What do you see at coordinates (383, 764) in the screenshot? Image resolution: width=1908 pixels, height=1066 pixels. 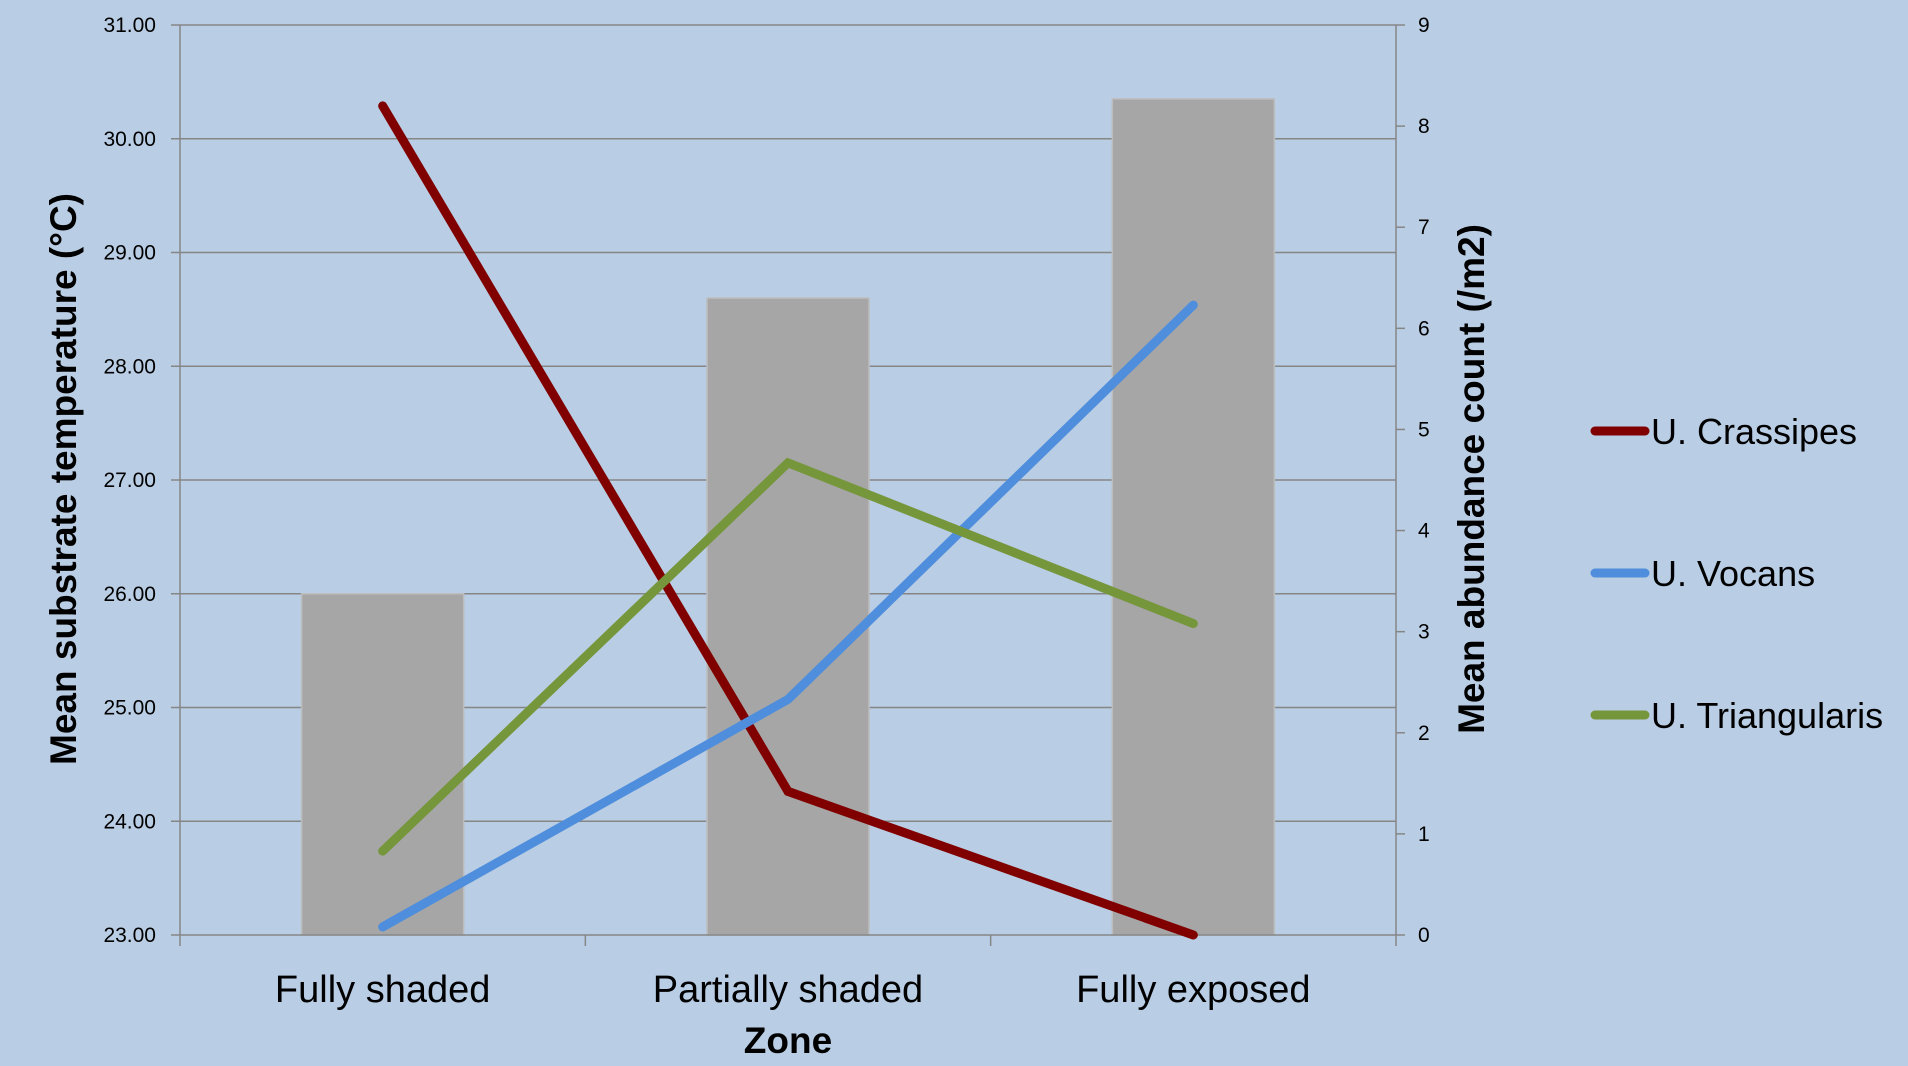 I see `bar-fully-shaded` at bounding box center [383, 764].